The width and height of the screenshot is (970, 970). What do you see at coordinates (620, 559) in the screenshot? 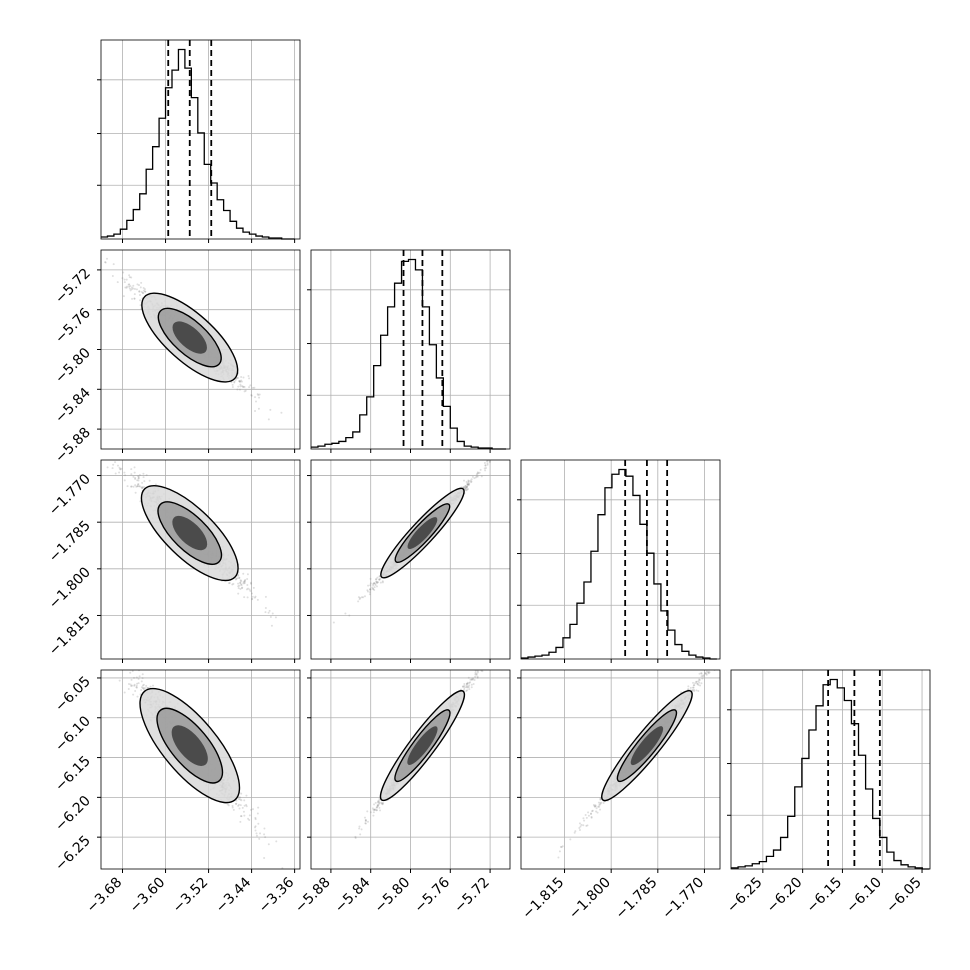
I see `panel-frame` at bounding box center [620, 559].